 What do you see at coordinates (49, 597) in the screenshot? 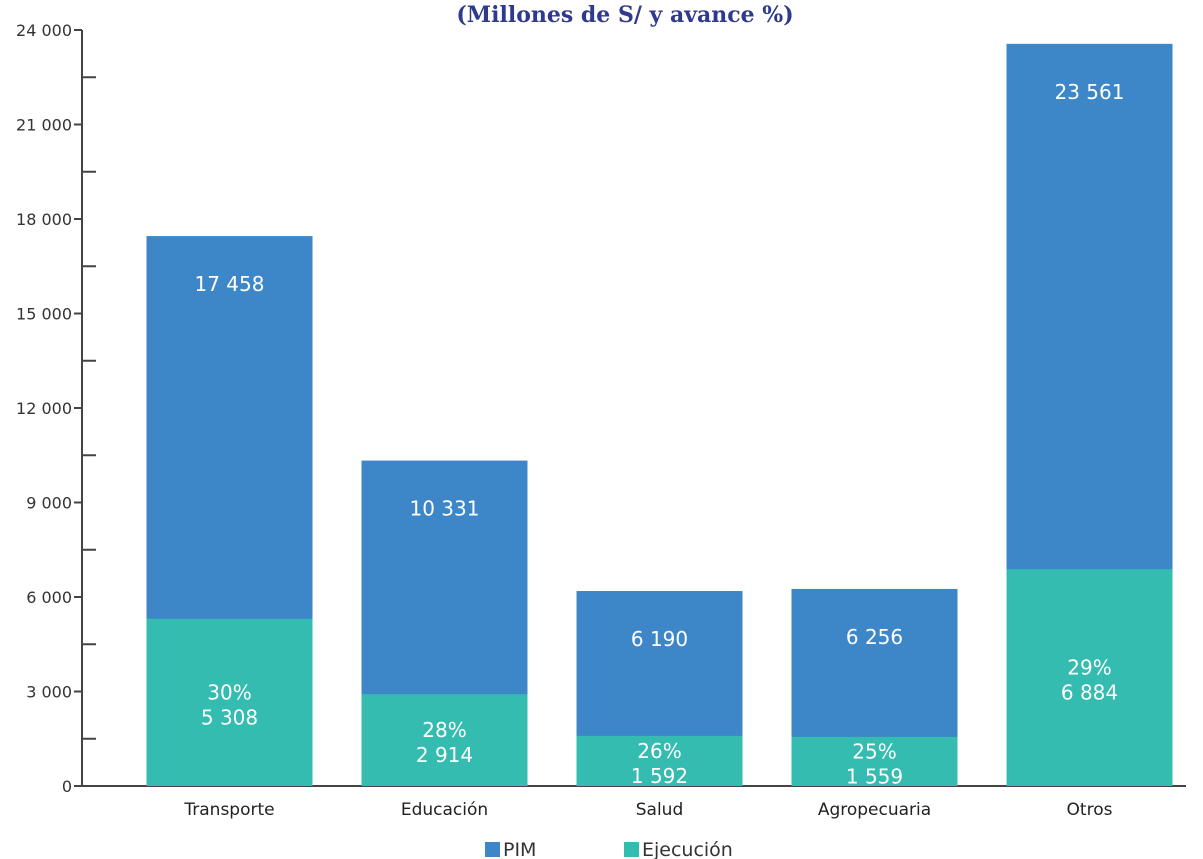
I see `y-tick-label: 6 000` at bounding box center [49, 597].